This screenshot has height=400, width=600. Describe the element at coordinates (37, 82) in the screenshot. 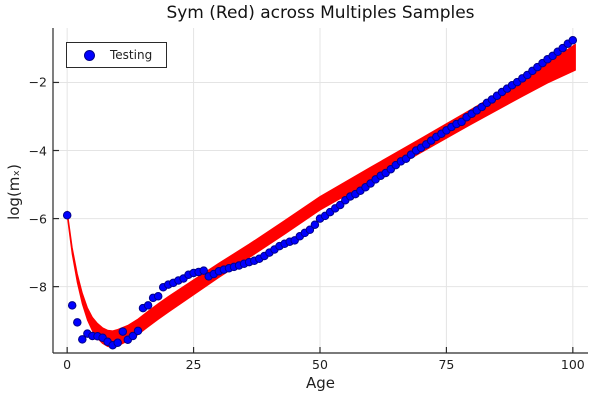

I see `y-tick-label: −2` at that location.